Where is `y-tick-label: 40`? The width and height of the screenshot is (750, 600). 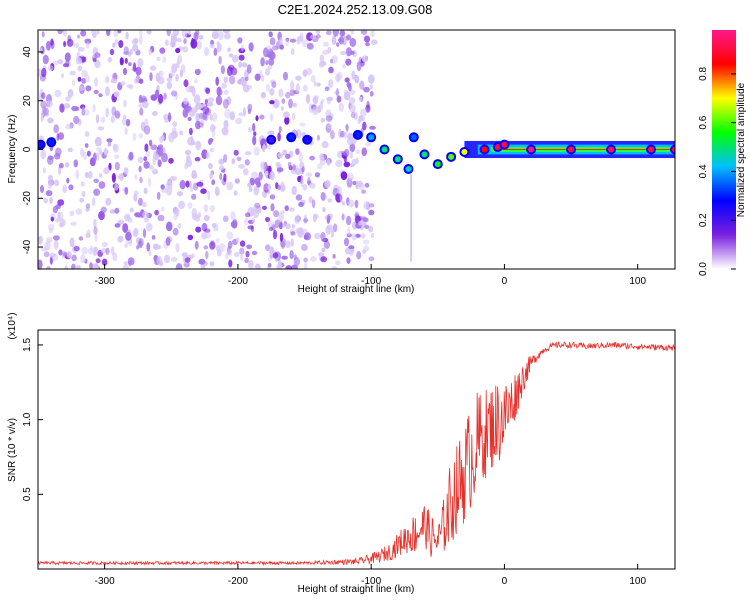
y-tick-label: 40 is located at coordinates (27, 52).